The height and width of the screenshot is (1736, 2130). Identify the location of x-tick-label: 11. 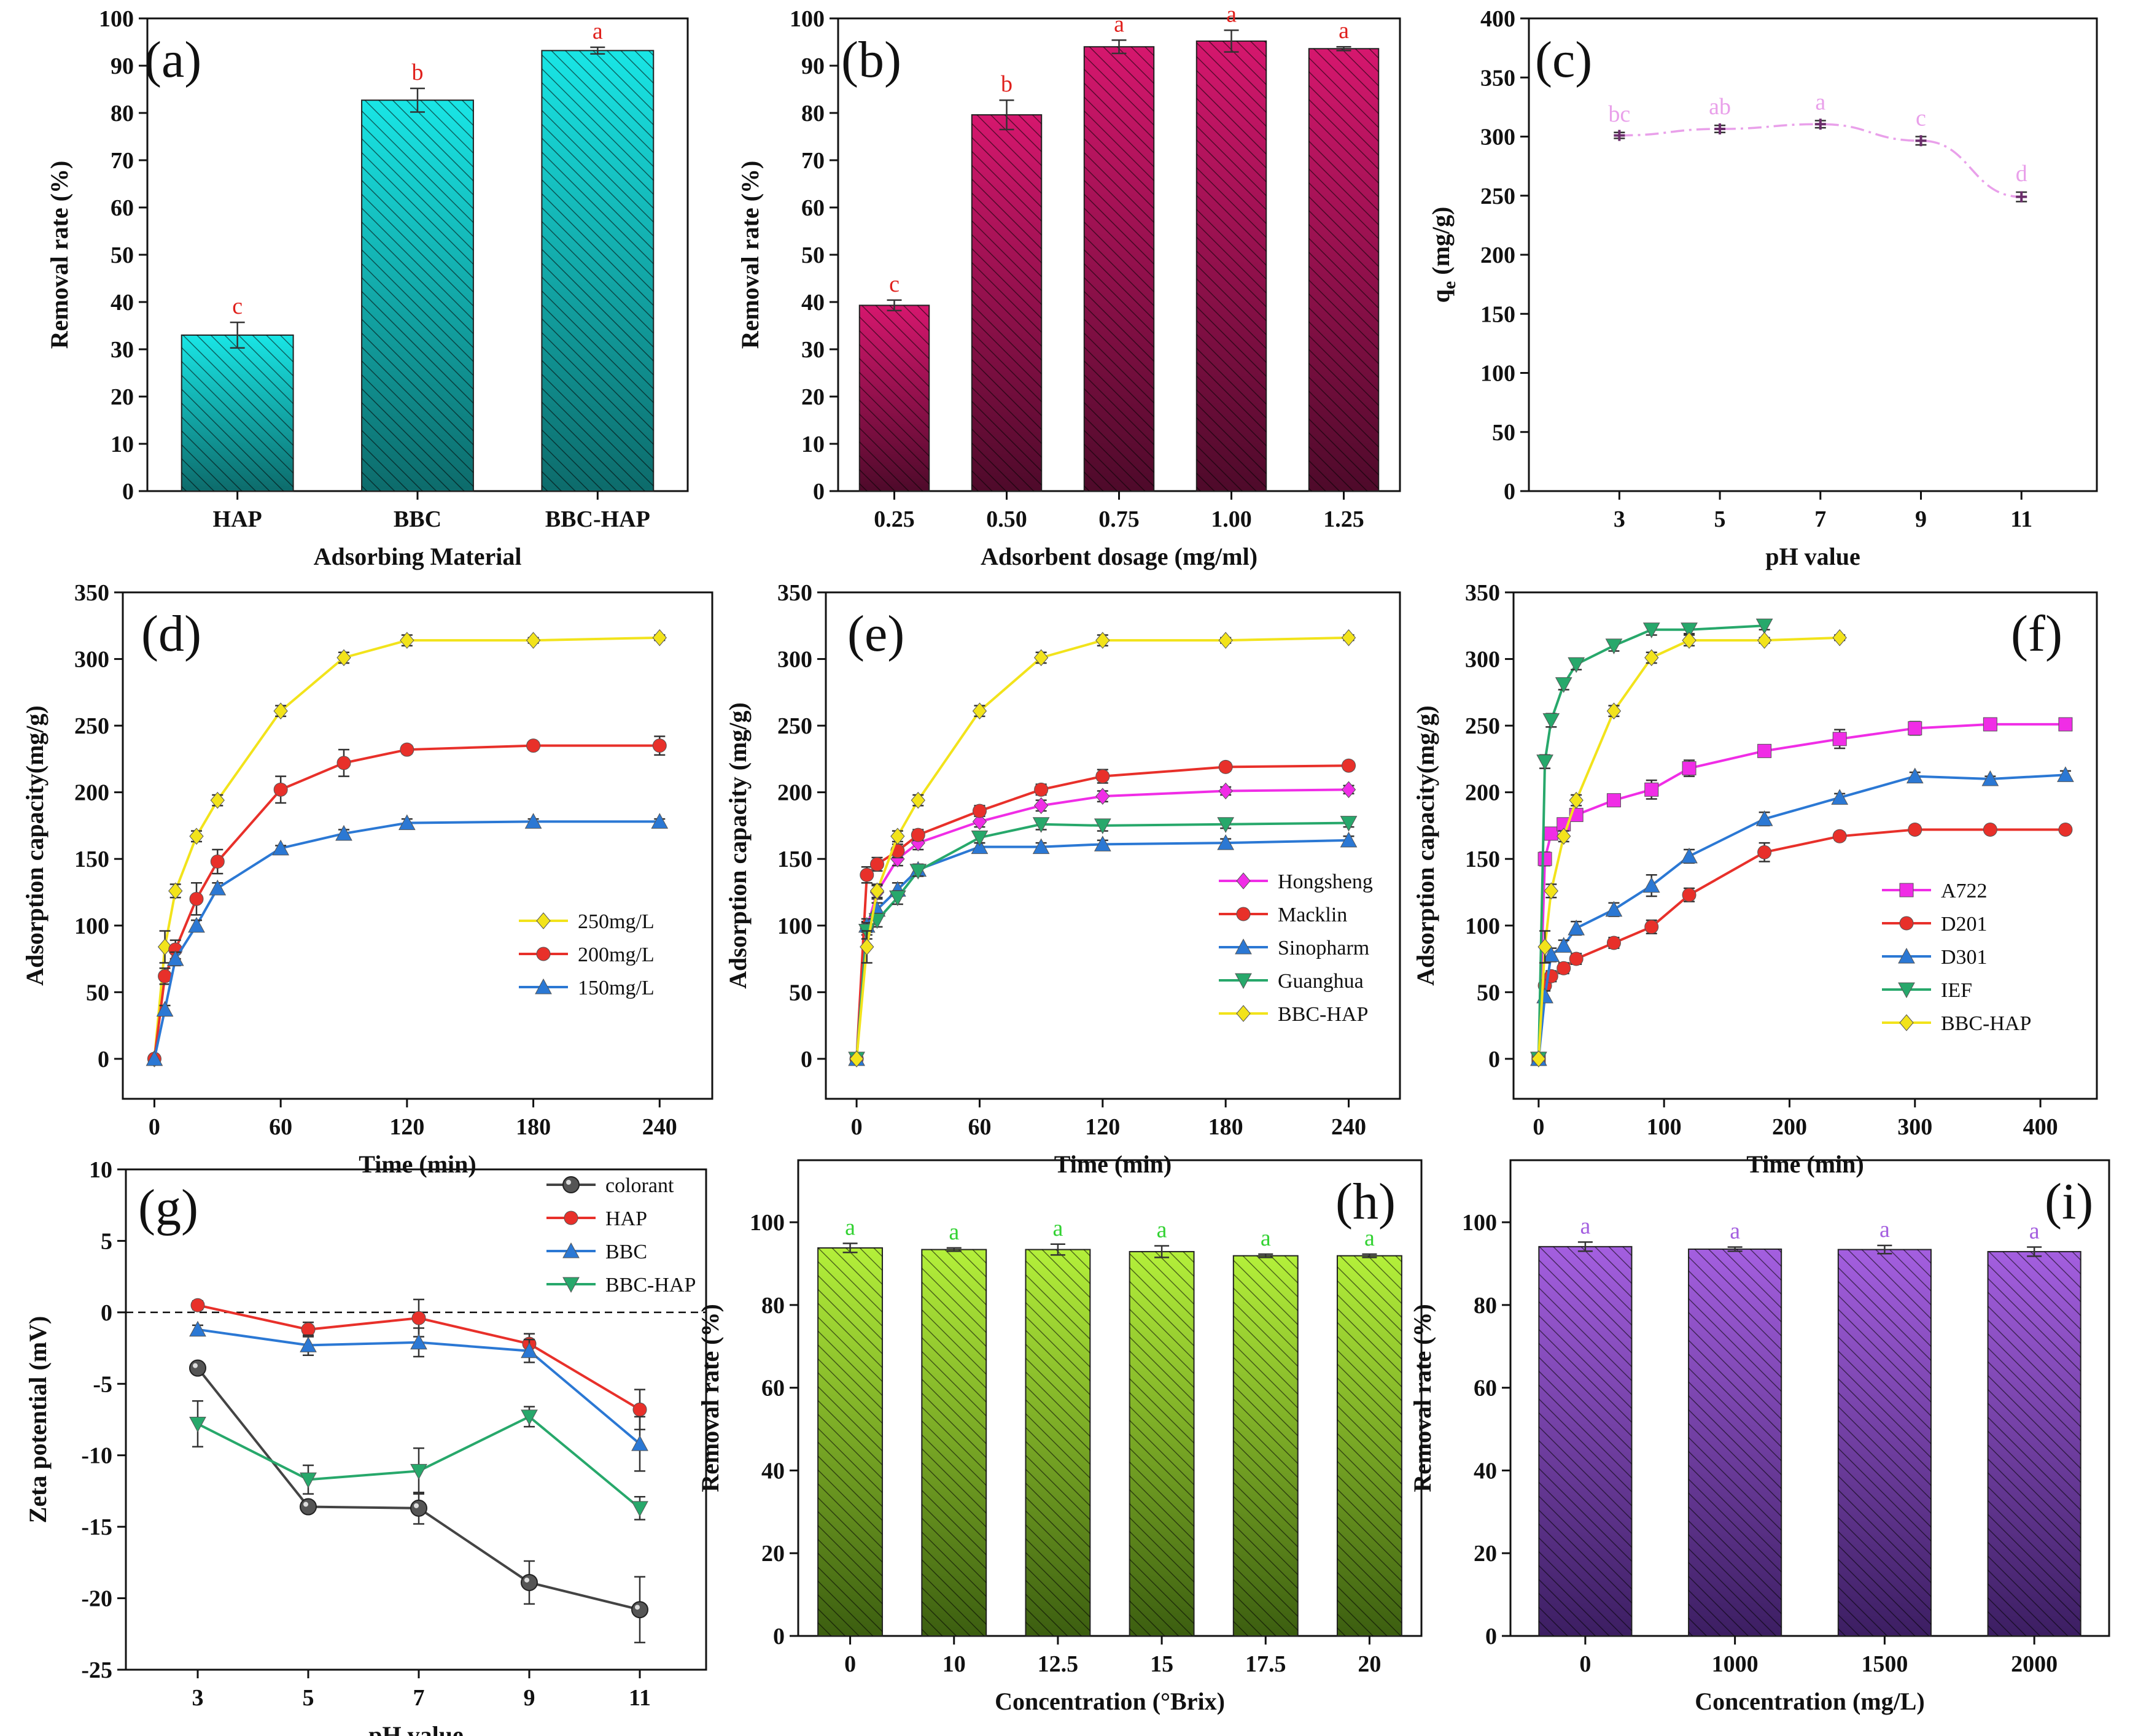
(2021, 519).